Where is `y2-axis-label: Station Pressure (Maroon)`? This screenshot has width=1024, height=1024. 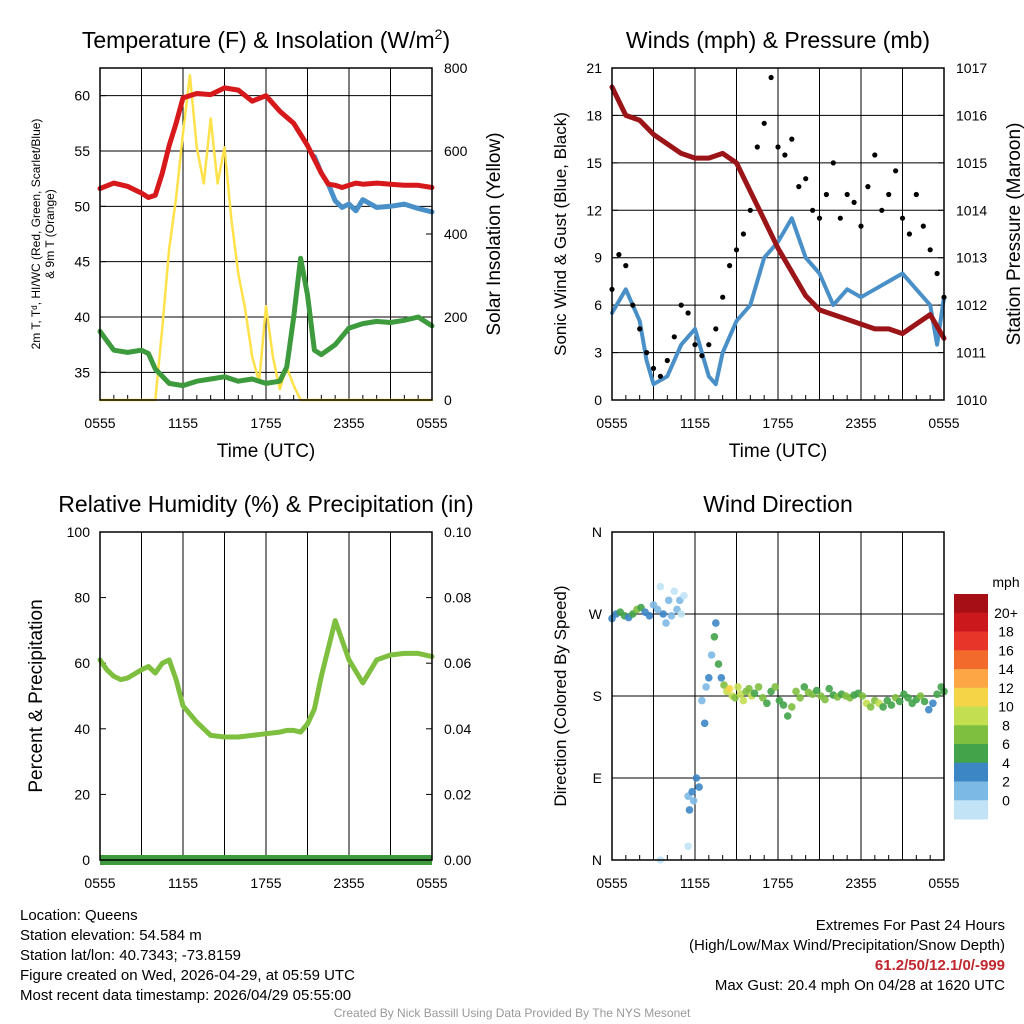 y2-axis-label: Station Pressure (Maroon) is located at coordinates (1014, 234).